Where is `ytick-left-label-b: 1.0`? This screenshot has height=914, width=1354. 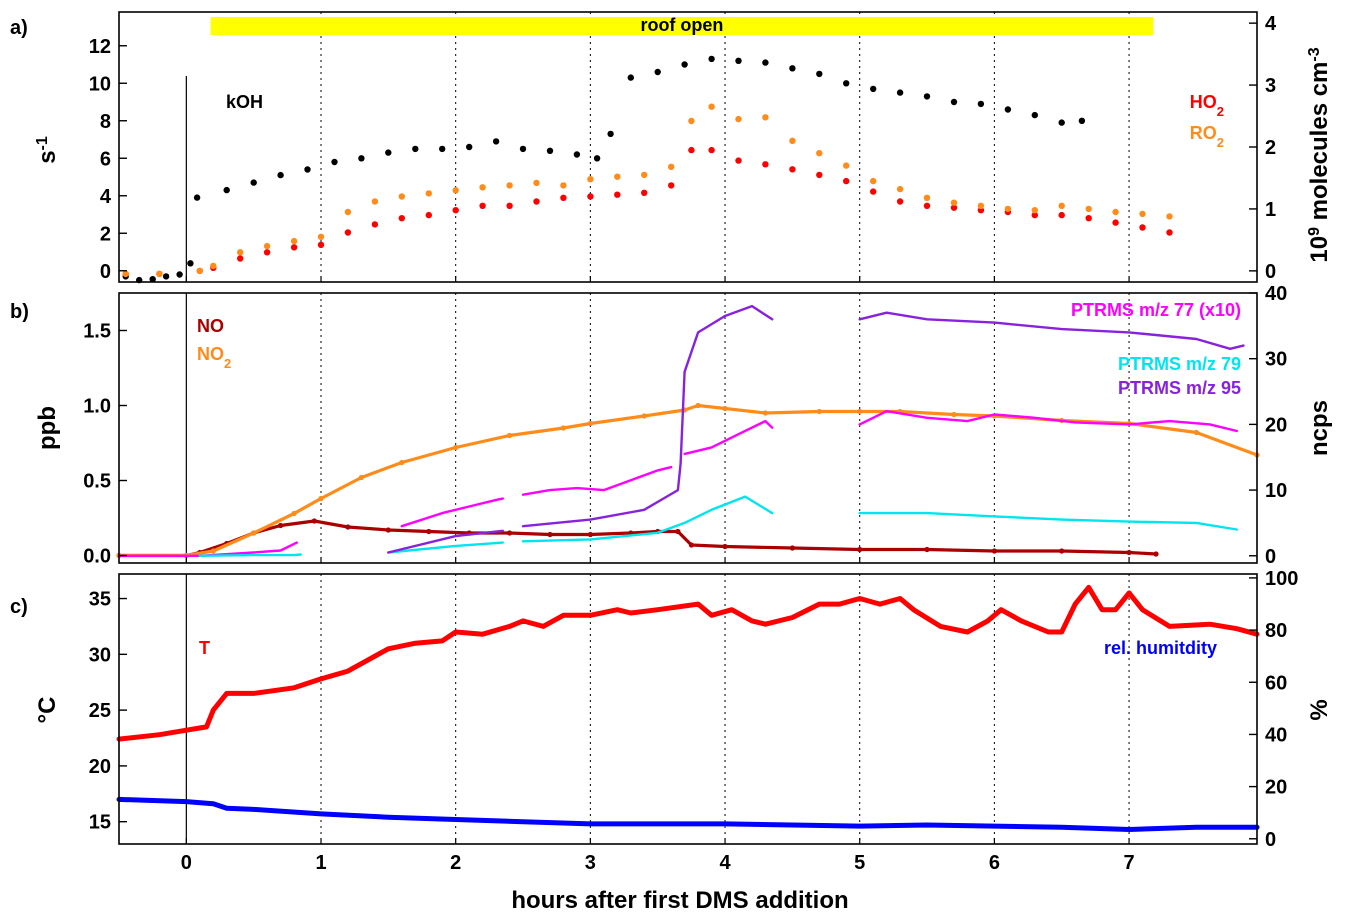 ytick-left-label-b: 1.0 is located at coordinates (97, 407).